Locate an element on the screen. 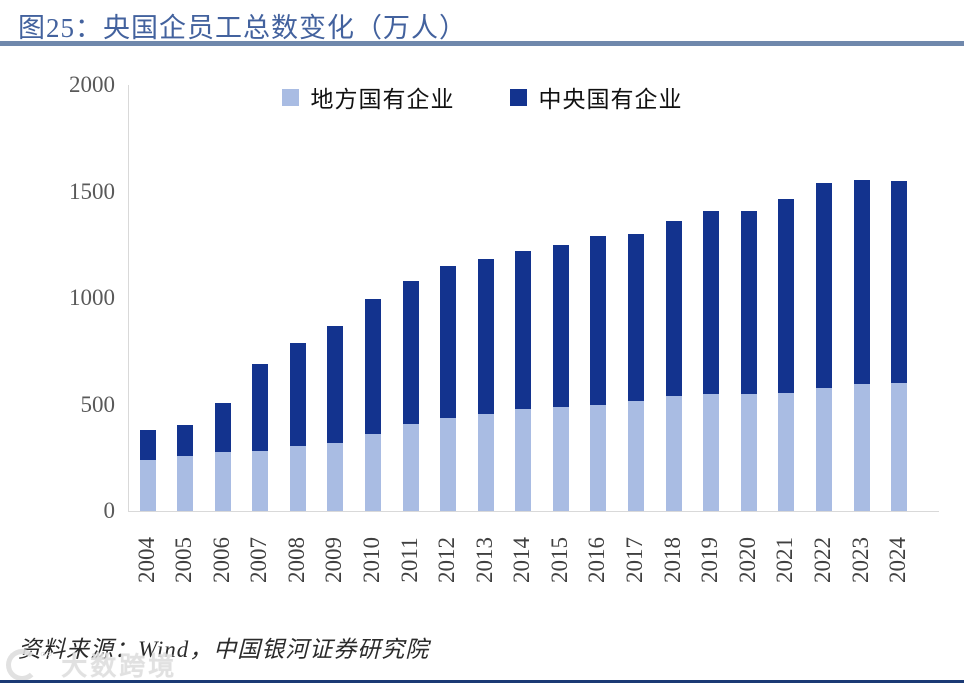 Image resolution: width=964 pixels, height=685 pixels. stacked-bar-2006 is located at coordinates (222, 457).